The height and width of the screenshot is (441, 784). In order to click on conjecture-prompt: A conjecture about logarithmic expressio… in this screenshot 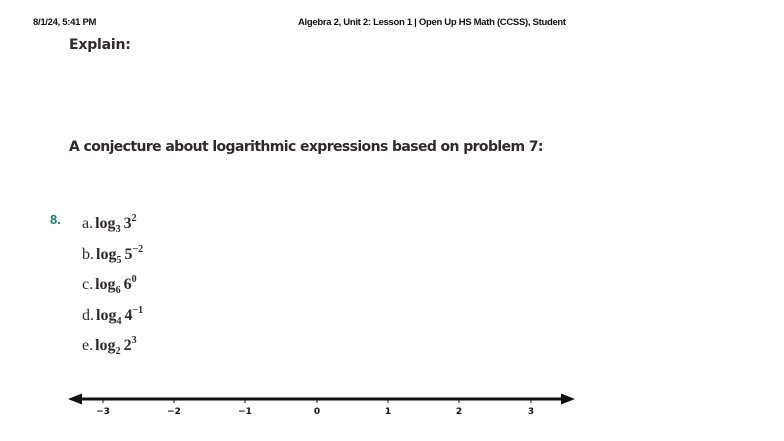, I will do `click(306, 147)`.